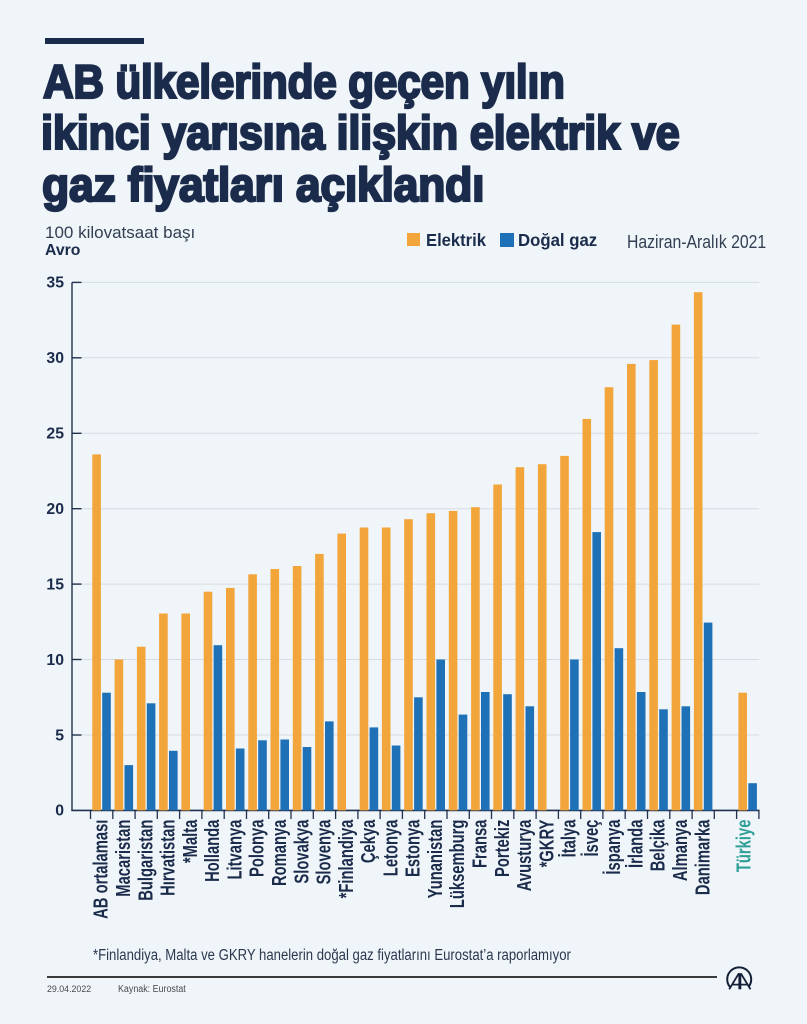 The width and height of the screenshot is (807, 1024). What do you see at coordinates (55, 509) in the screenshot?
I see `svg-text: 20` at bounding box center [55, 509].